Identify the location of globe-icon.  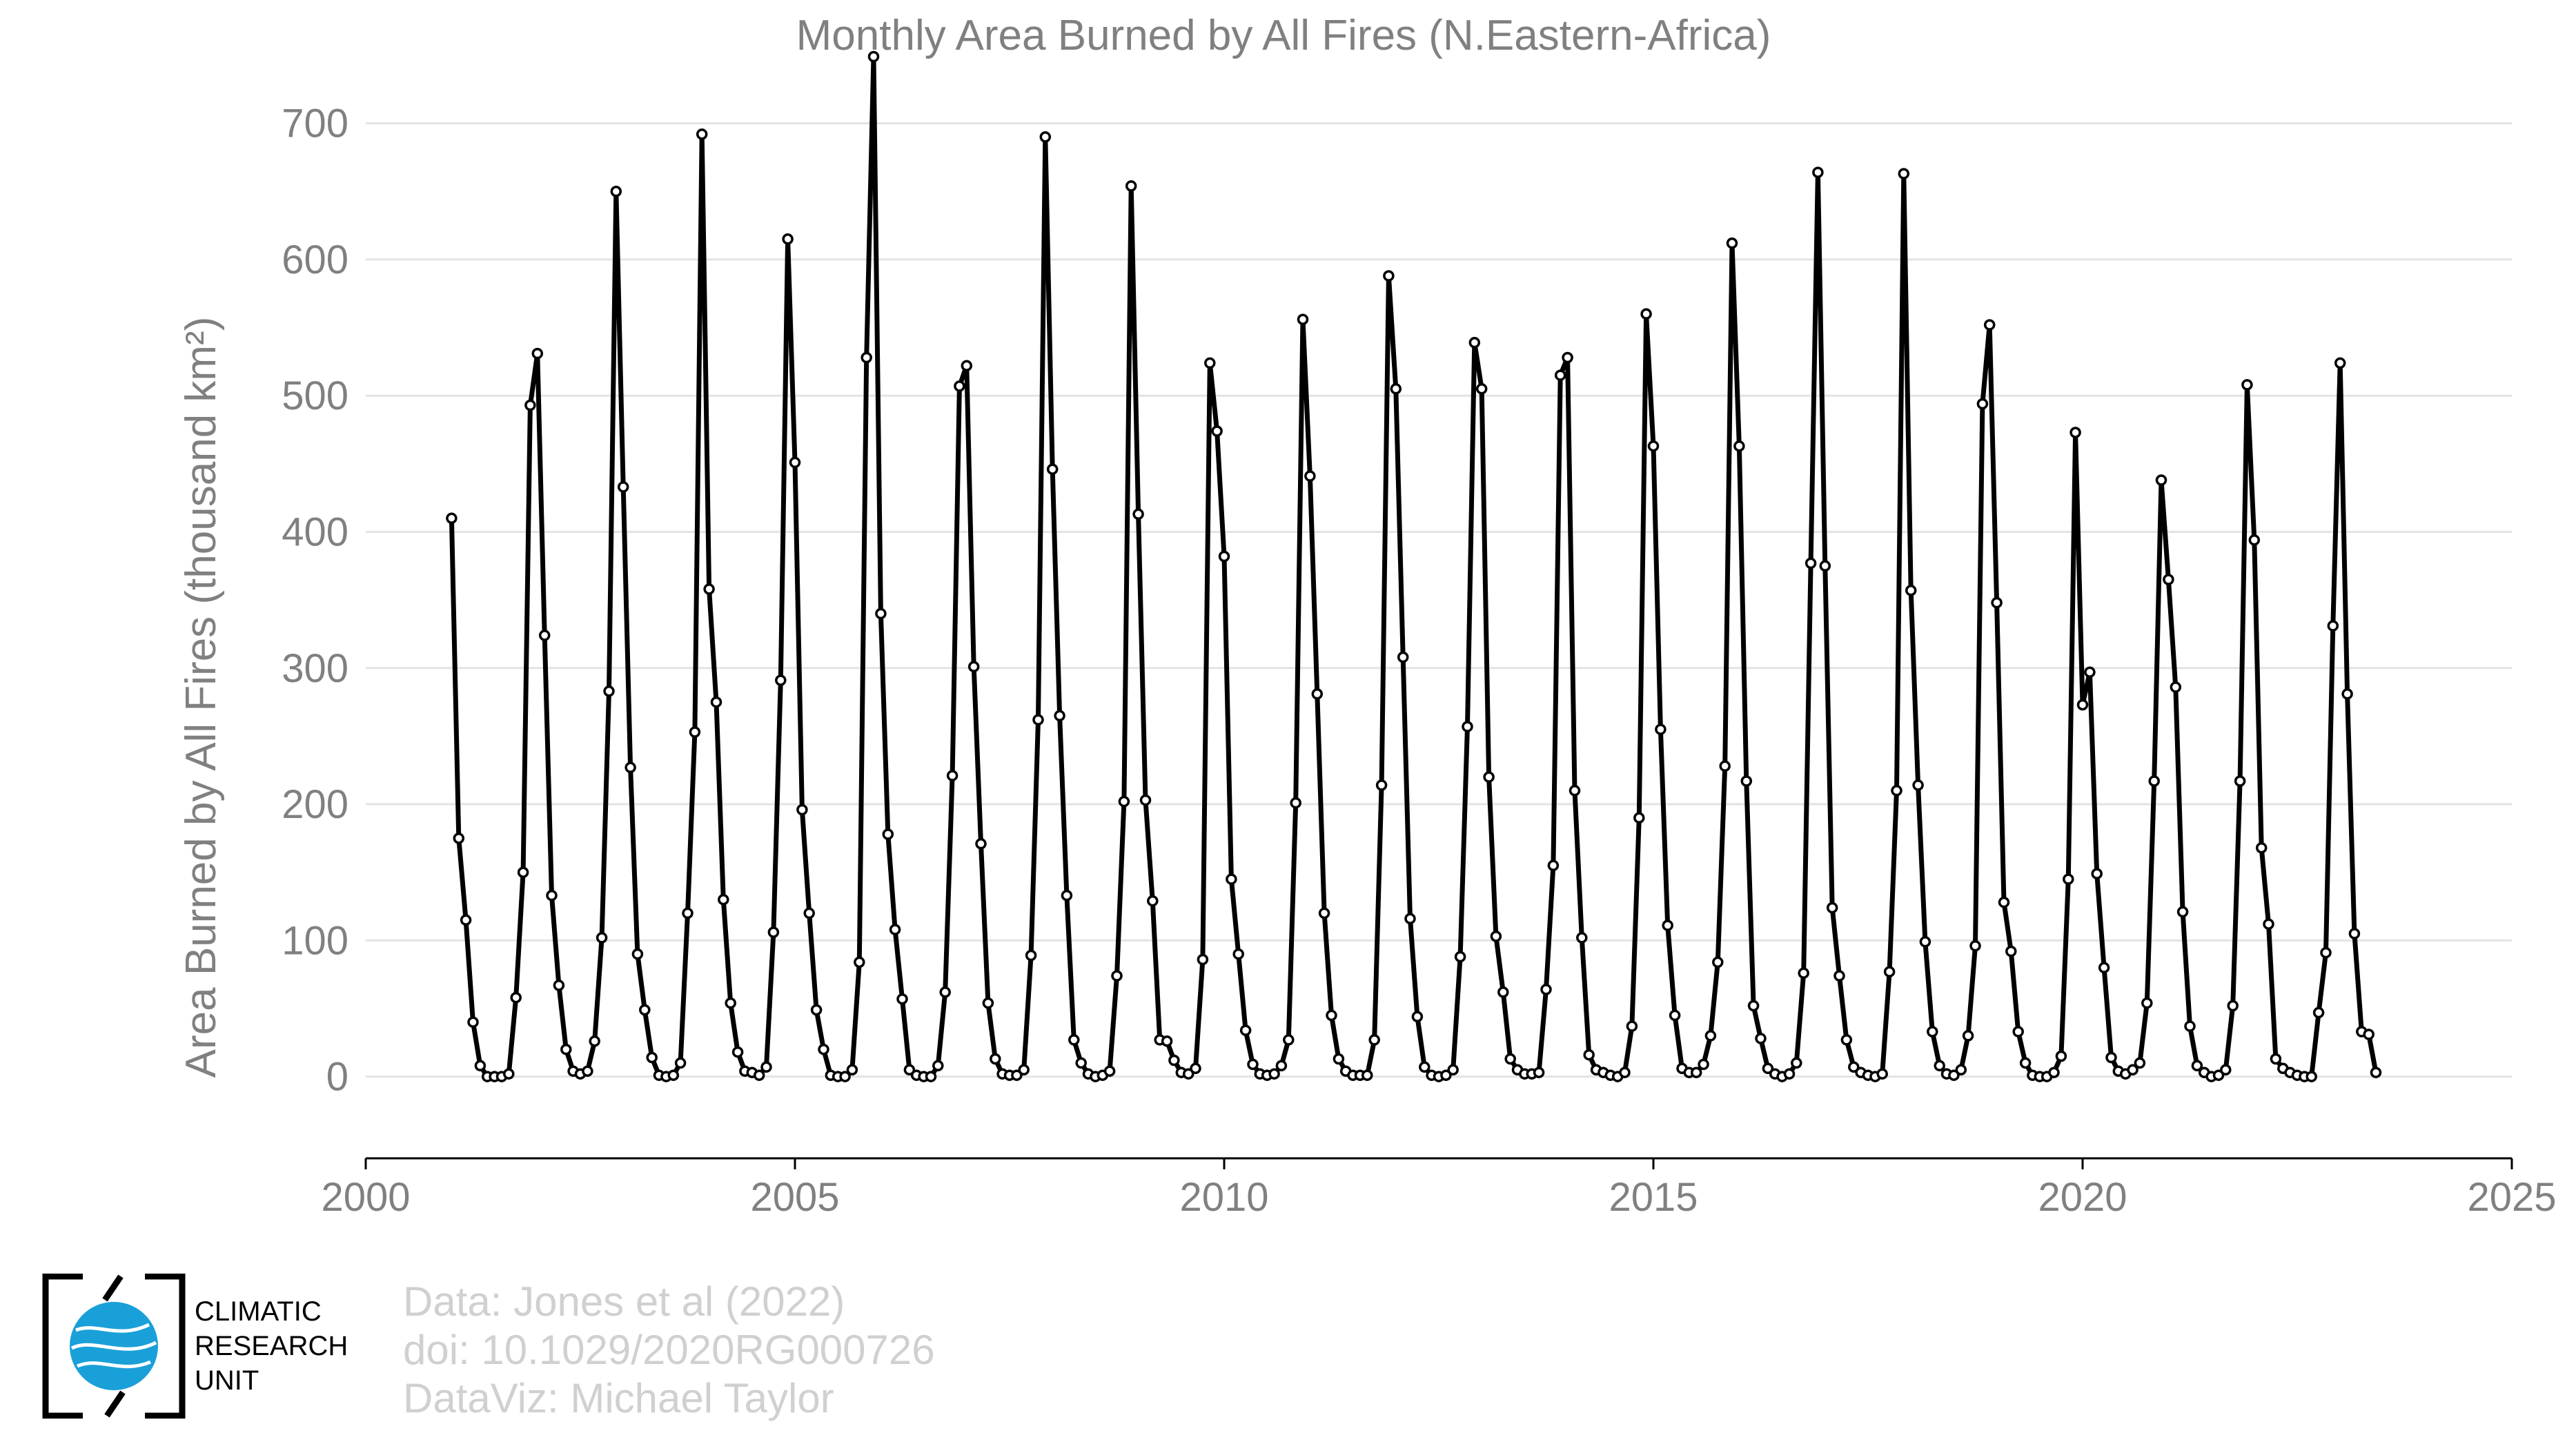
(114, 1346).